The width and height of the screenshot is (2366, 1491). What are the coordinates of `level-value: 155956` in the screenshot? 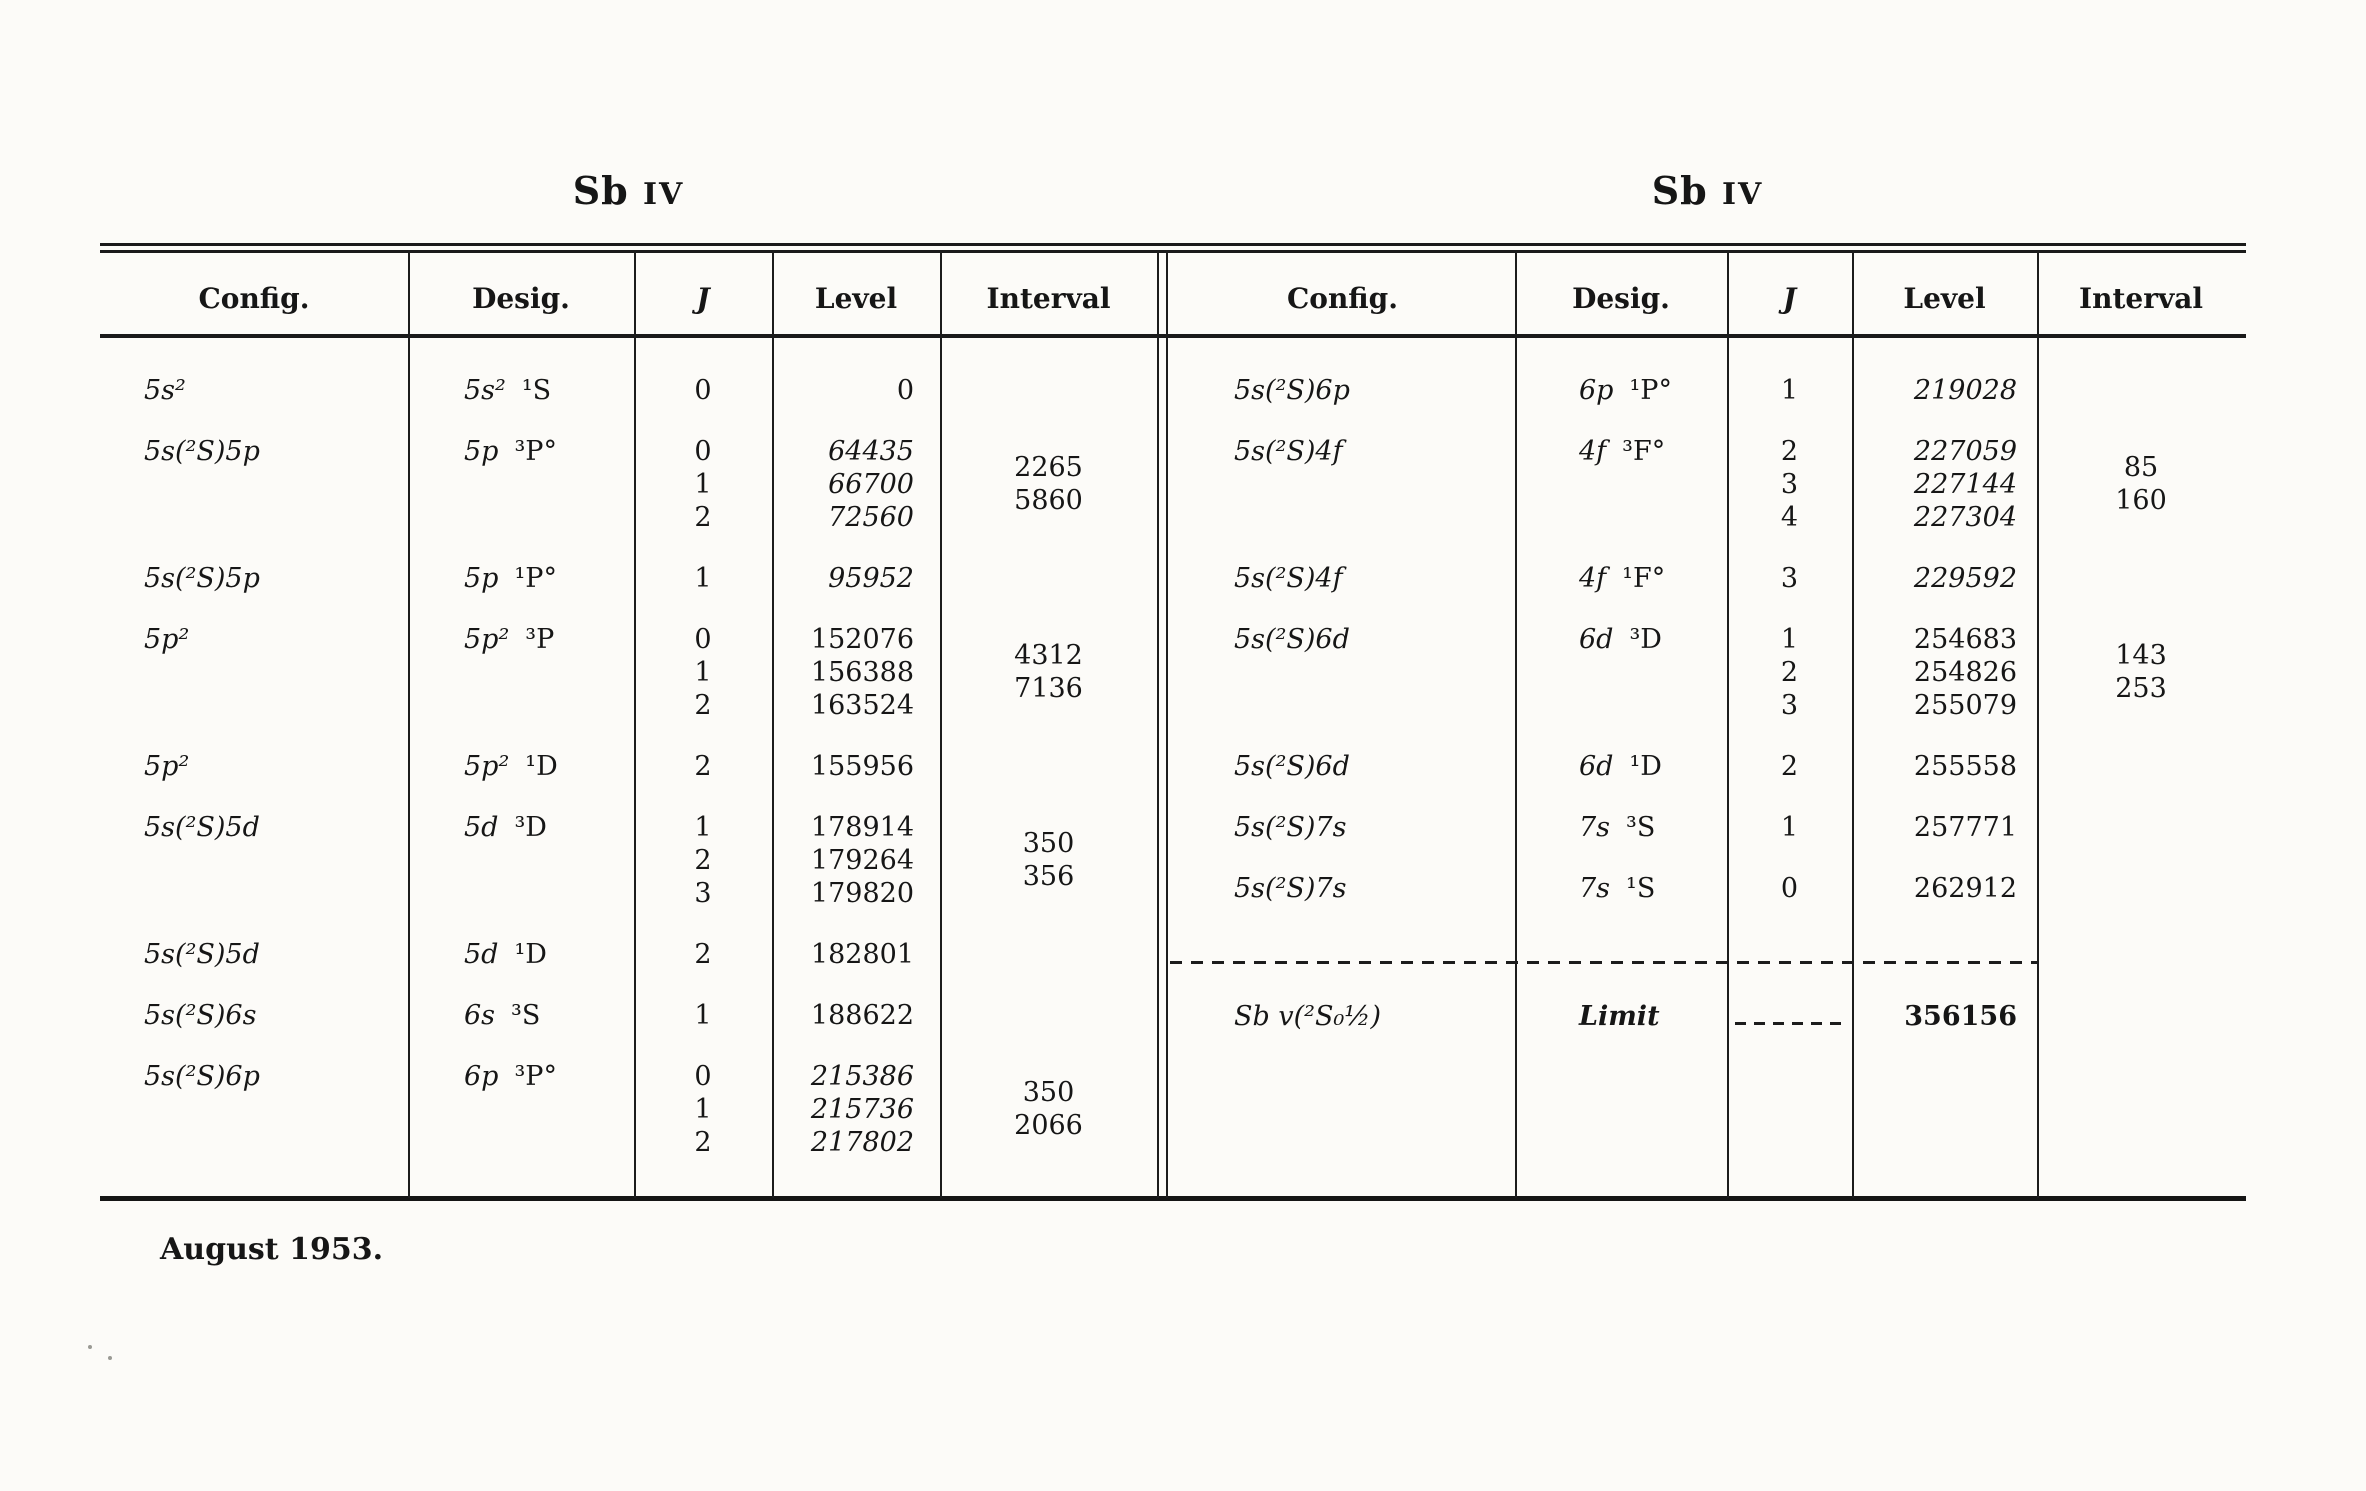 It's located at (862, 766).